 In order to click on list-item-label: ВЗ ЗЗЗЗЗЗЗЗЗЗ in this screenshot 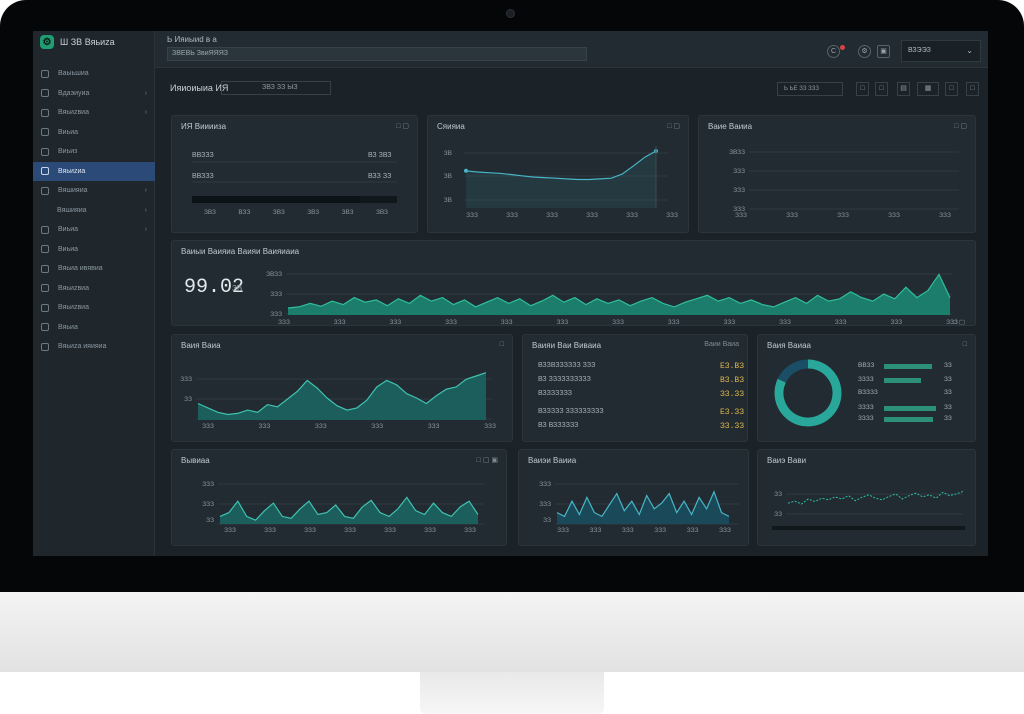, I will do `click(564, 379)`.